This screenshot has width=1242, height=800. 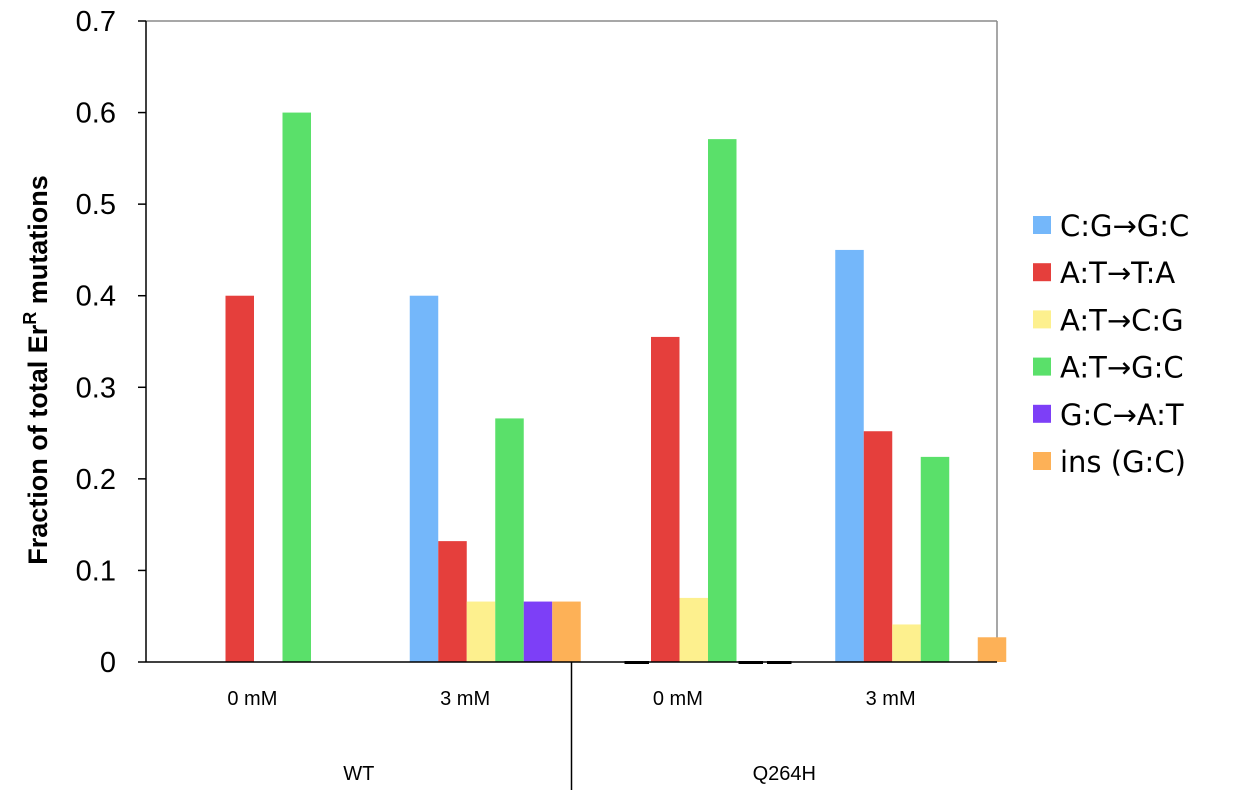 I want to click on x-group-label: Q264H, so click(x=784, y=774).